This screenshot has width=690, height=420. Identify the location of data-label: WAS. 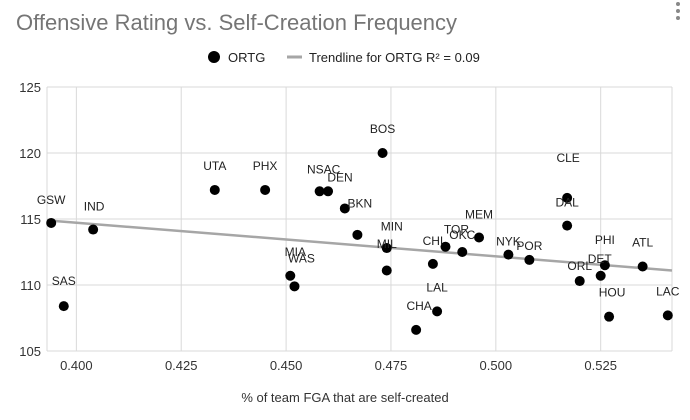
(301, 258).